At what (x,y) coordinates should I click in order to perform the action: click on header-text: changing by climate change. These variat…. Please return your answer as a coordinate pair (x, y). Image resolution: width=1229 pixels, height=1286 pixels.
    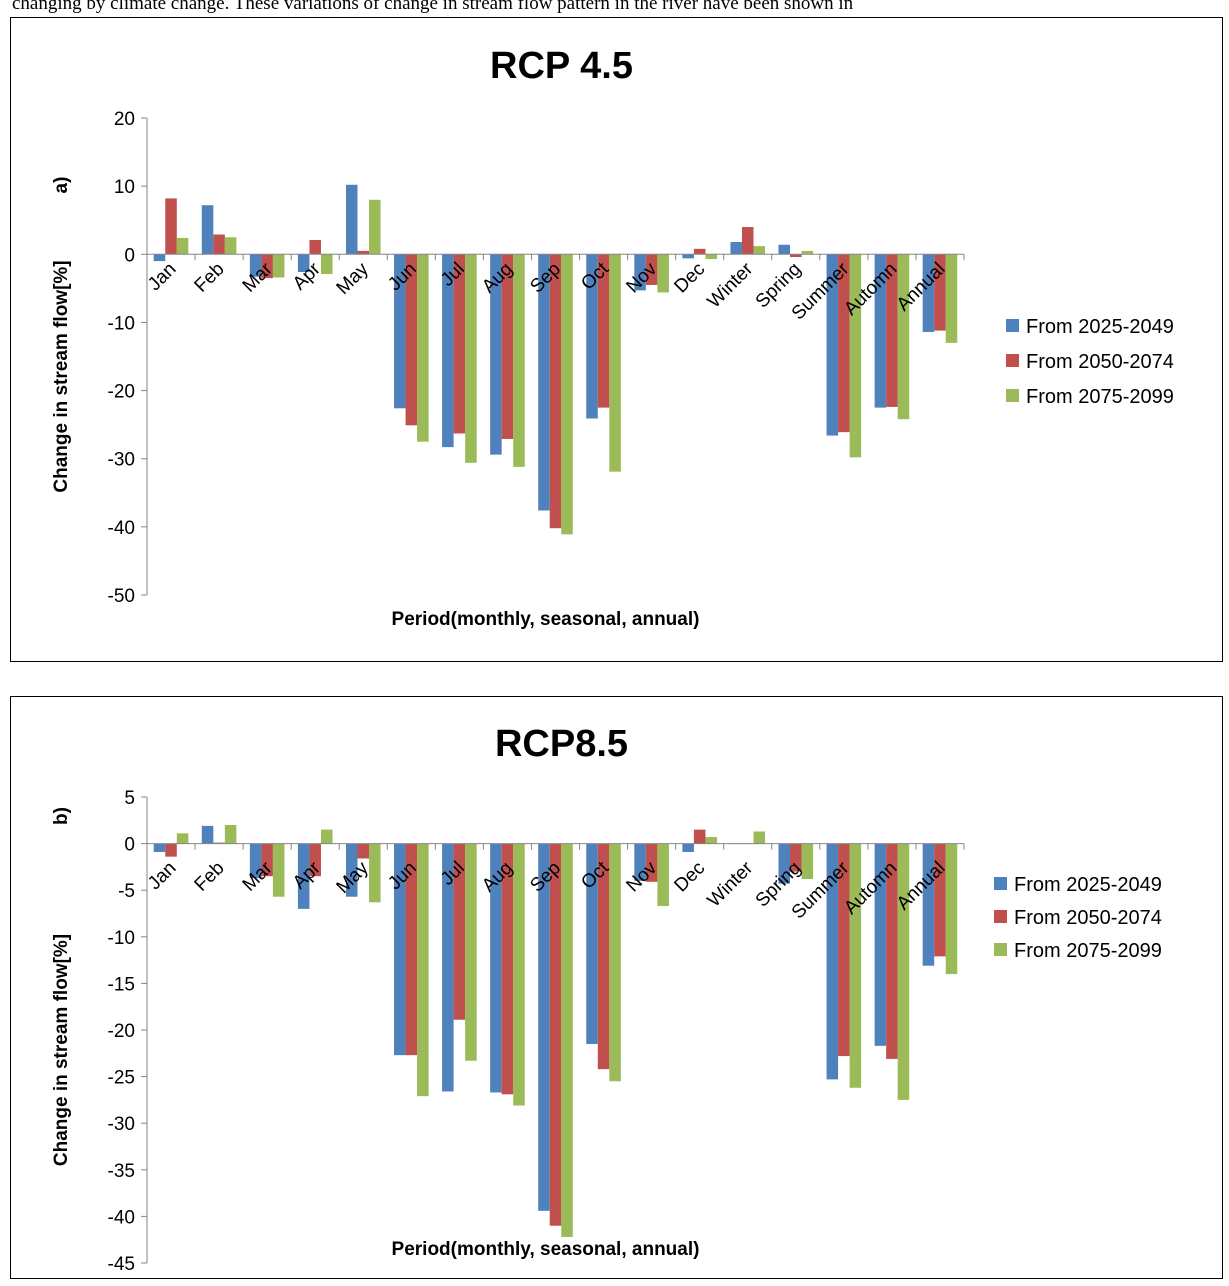
    Looking at the image, I should click on (433, 7).